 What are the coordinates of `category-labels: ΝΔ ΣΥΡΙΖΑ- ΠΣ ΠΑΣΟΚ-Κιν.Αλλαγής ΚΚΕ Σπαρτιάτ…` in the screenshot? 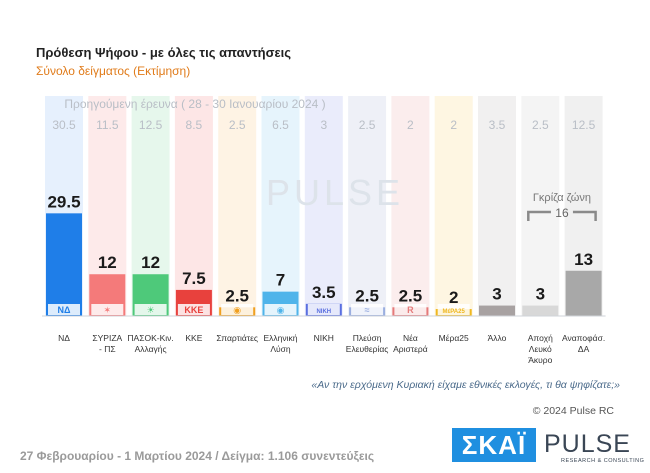 It's located at (331, 349).